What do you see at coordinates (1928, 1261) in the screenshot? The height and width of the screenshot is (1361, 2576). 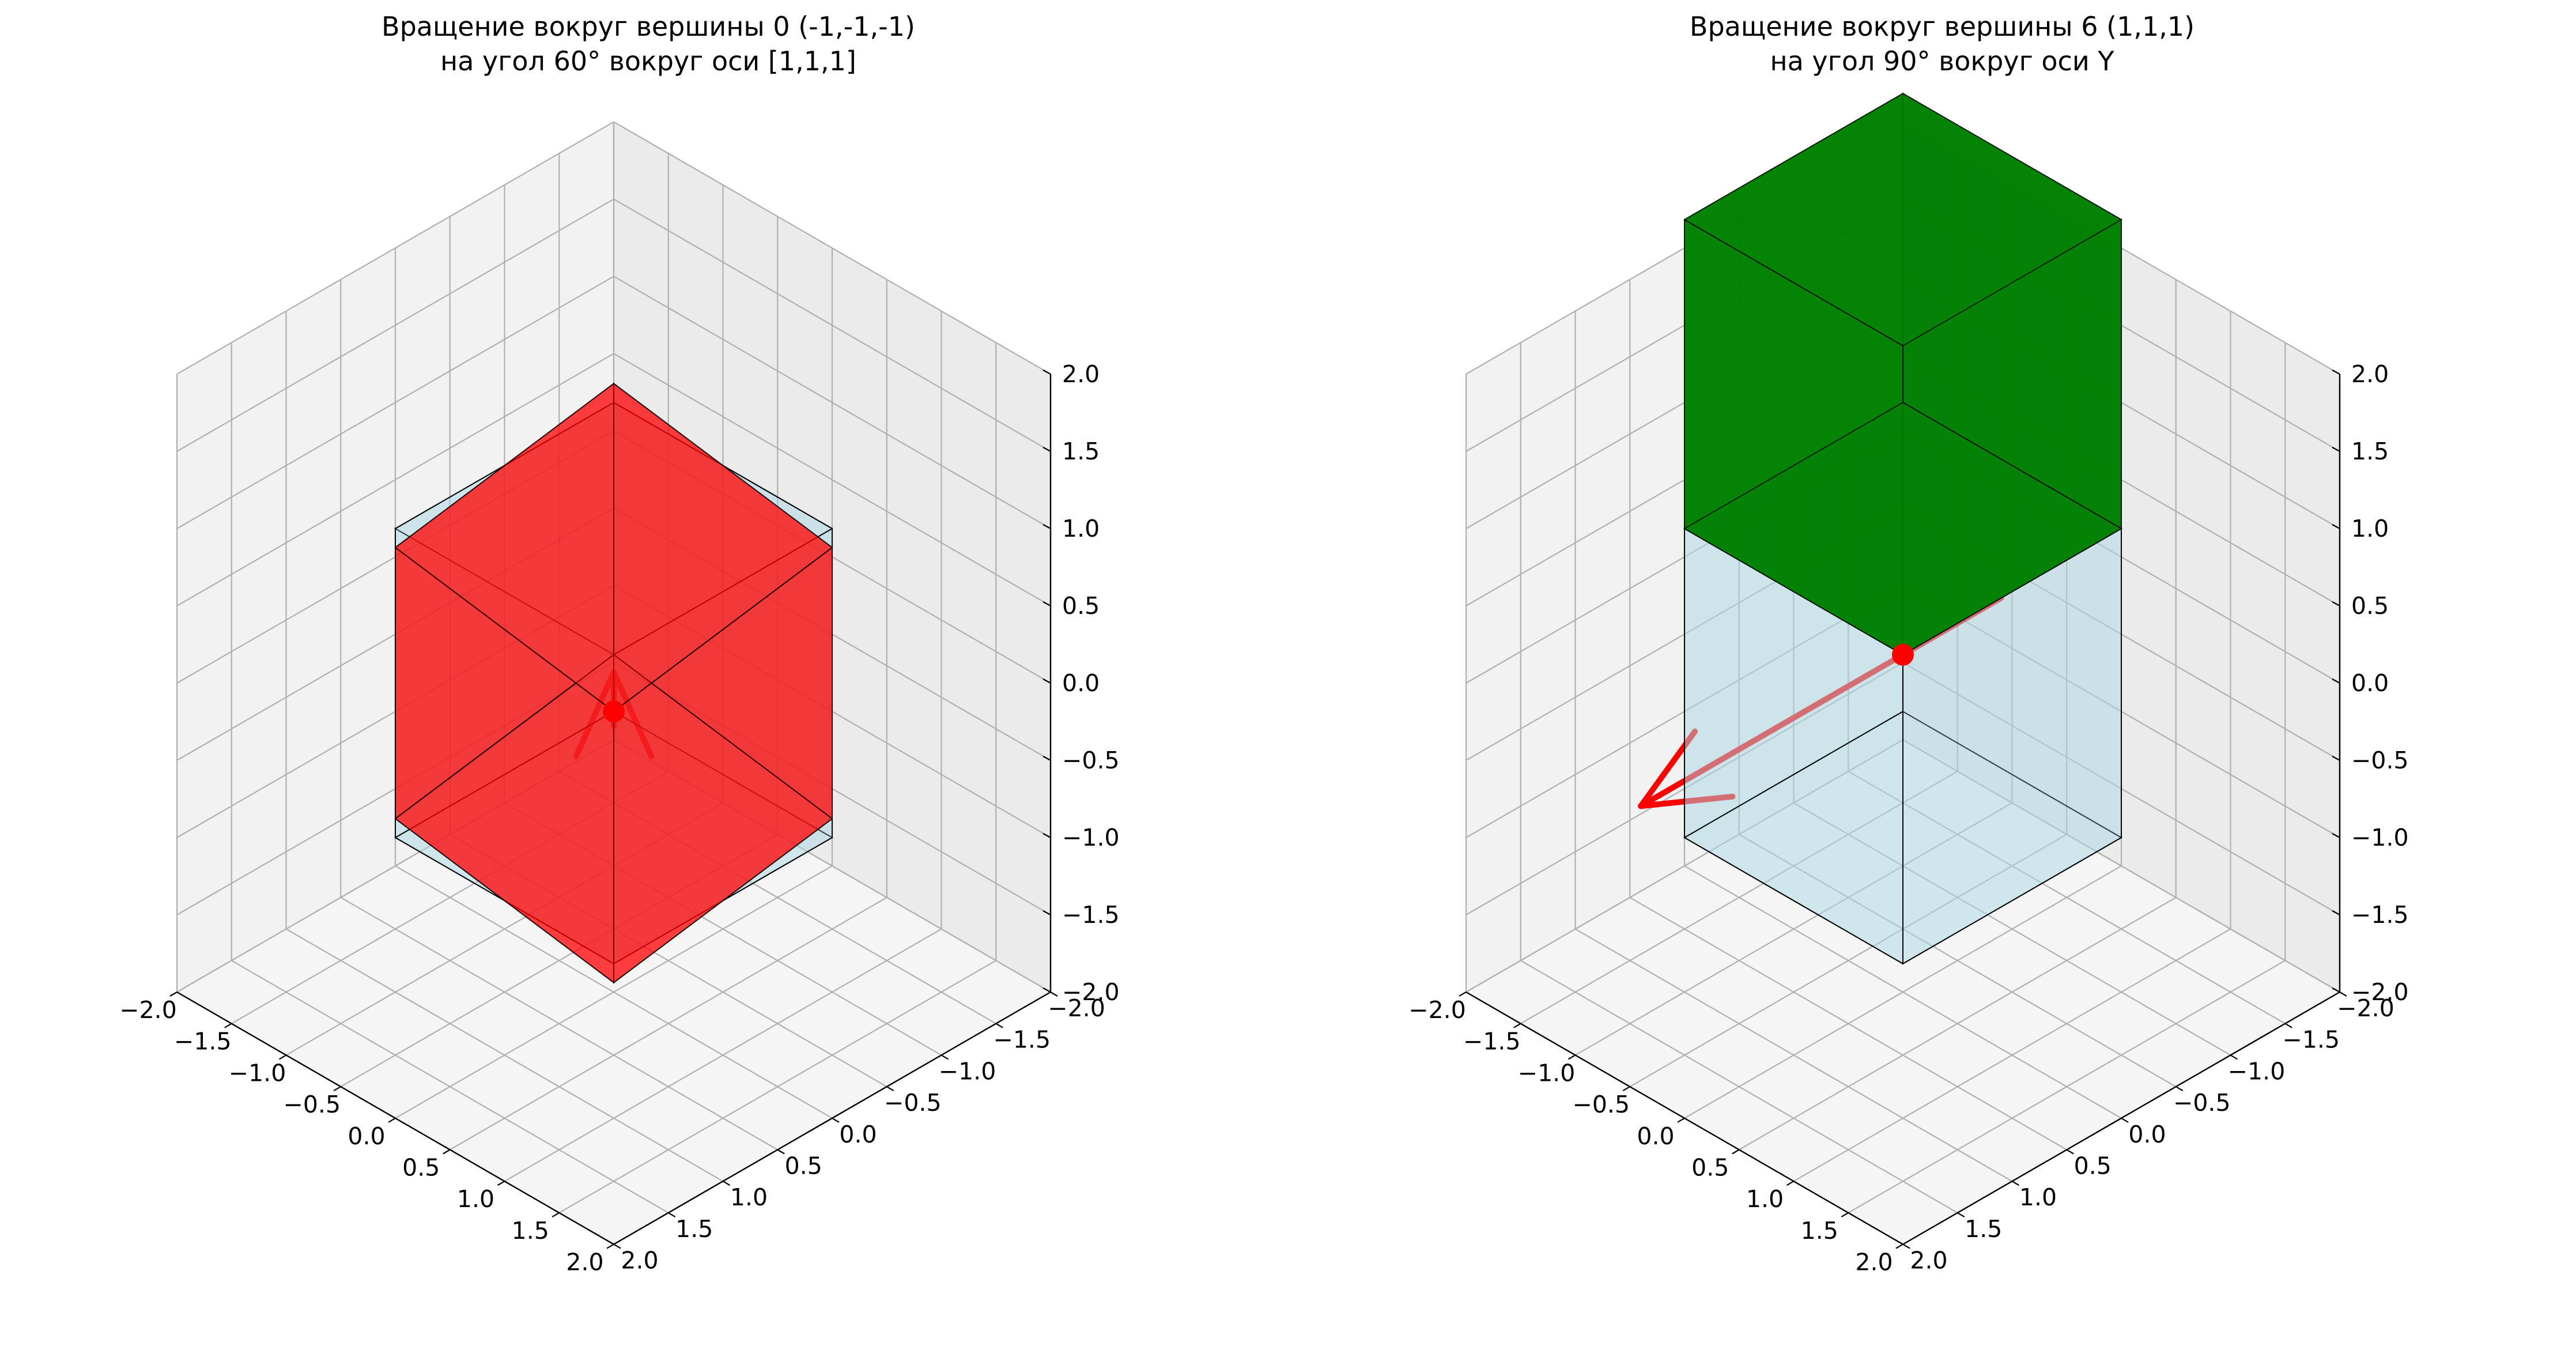 I see `y-tick-label: 2.0` at bounding box center [1928, 1261].